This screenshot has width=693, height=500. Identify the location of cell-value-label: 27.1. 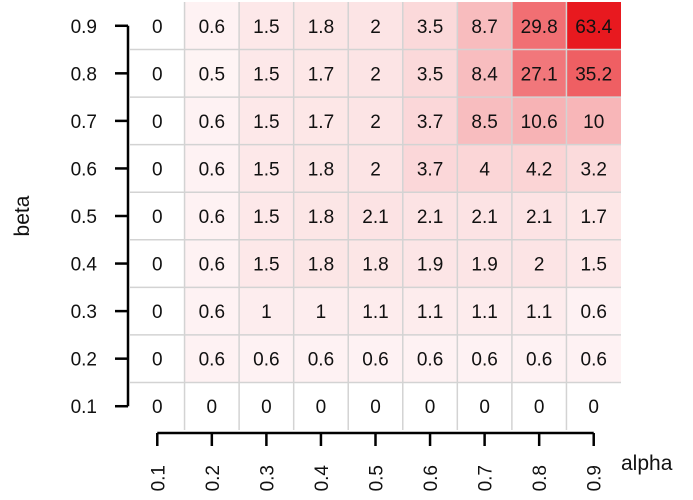
(539, 74).